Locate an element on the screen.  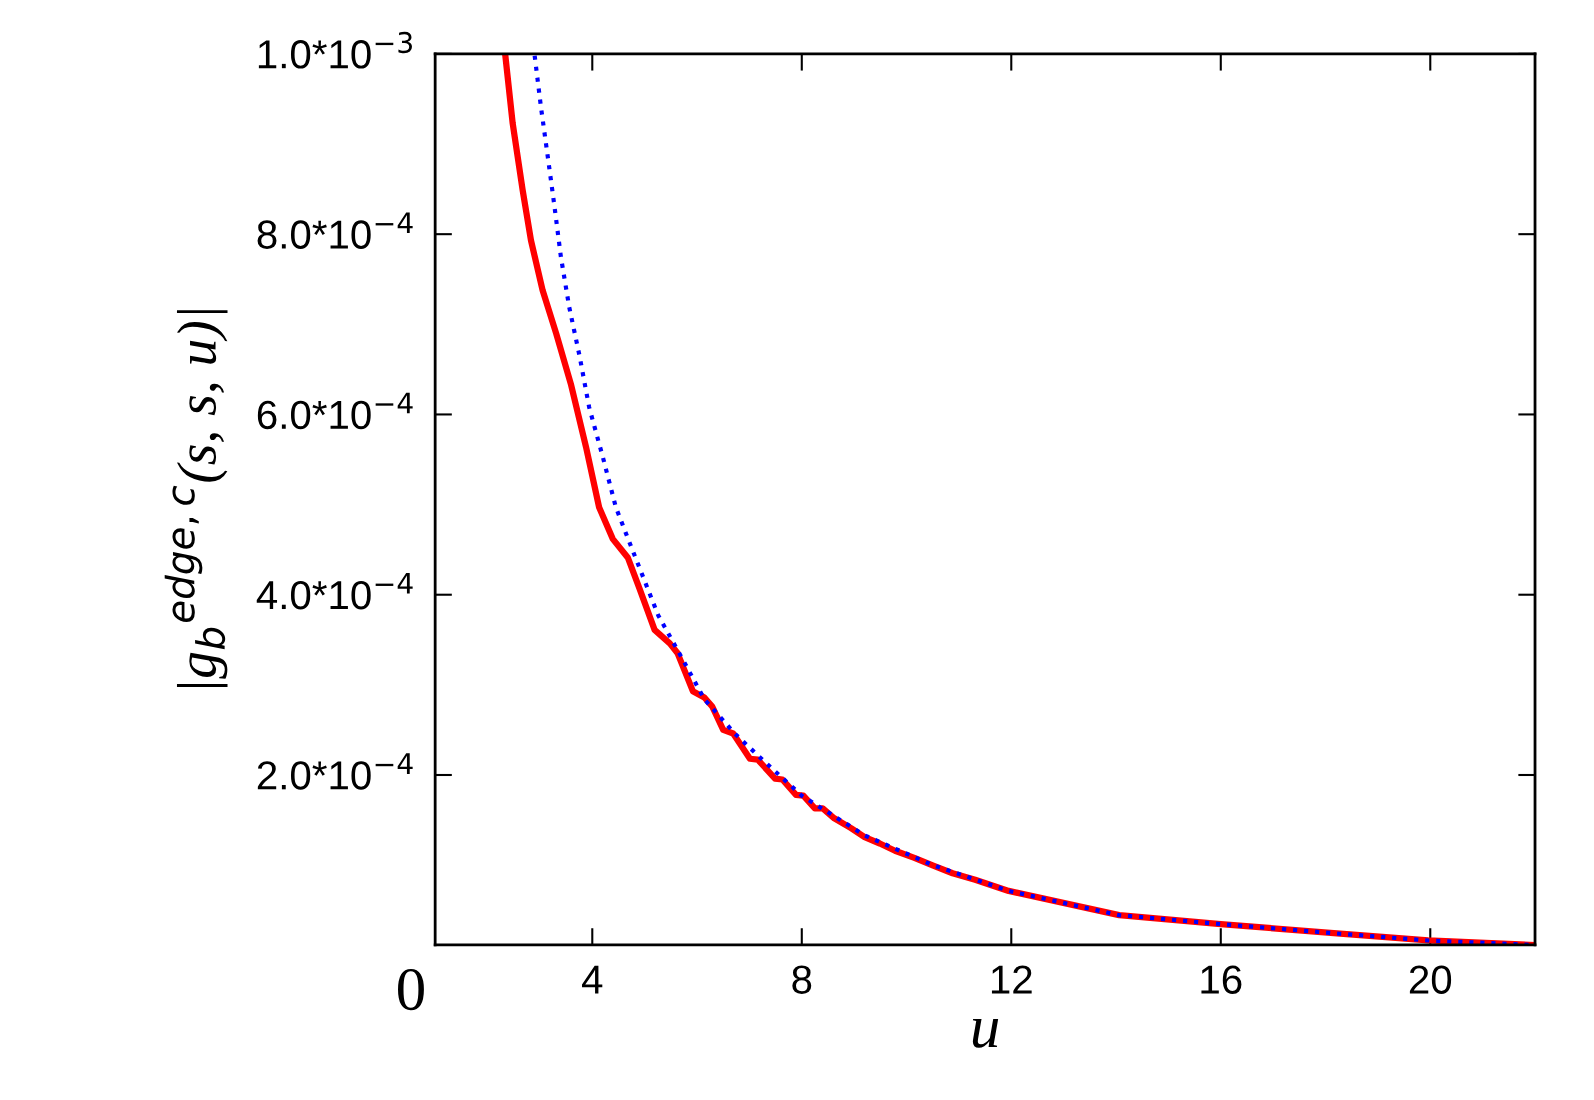
x-tick-label: 4 is located at coordinates (592, 979).